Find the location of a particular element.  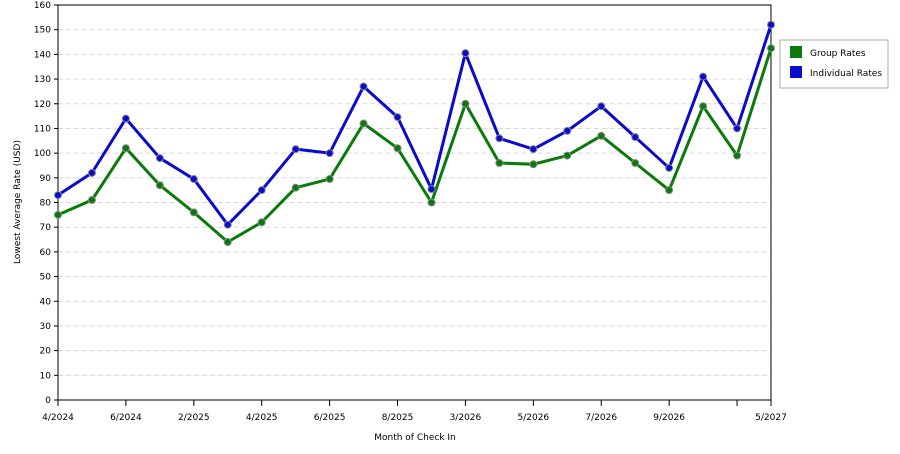

y-tick-label: 0 is located at coordinates (48, 401).